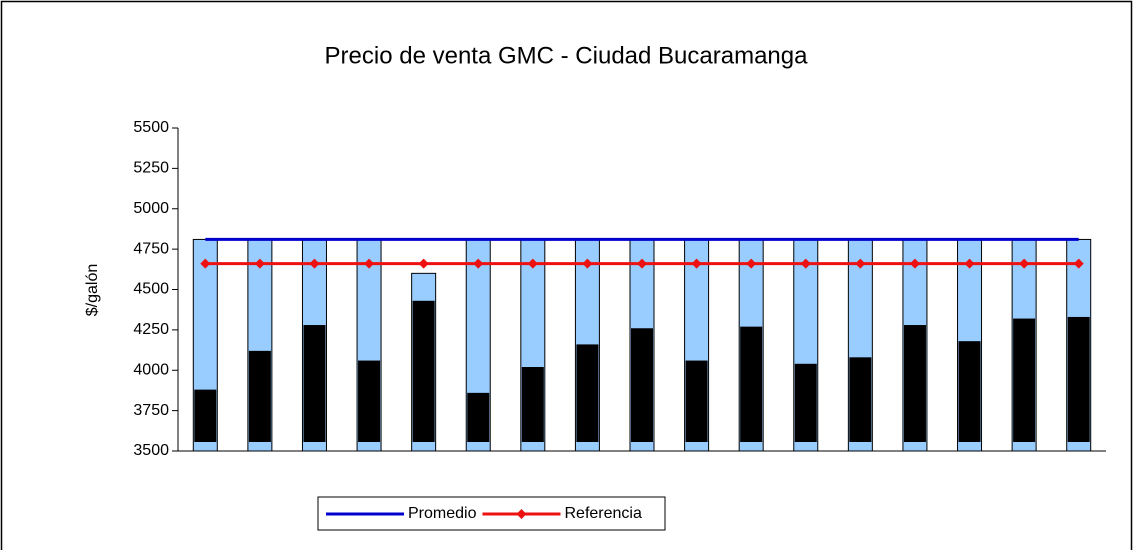 Image resolution: width=1133 pixels, height=550 pixels. What do you see at coordinates (442, 513) in the screenshot?
I see `legend-label: Promedio` at bounding box center [442, 513].